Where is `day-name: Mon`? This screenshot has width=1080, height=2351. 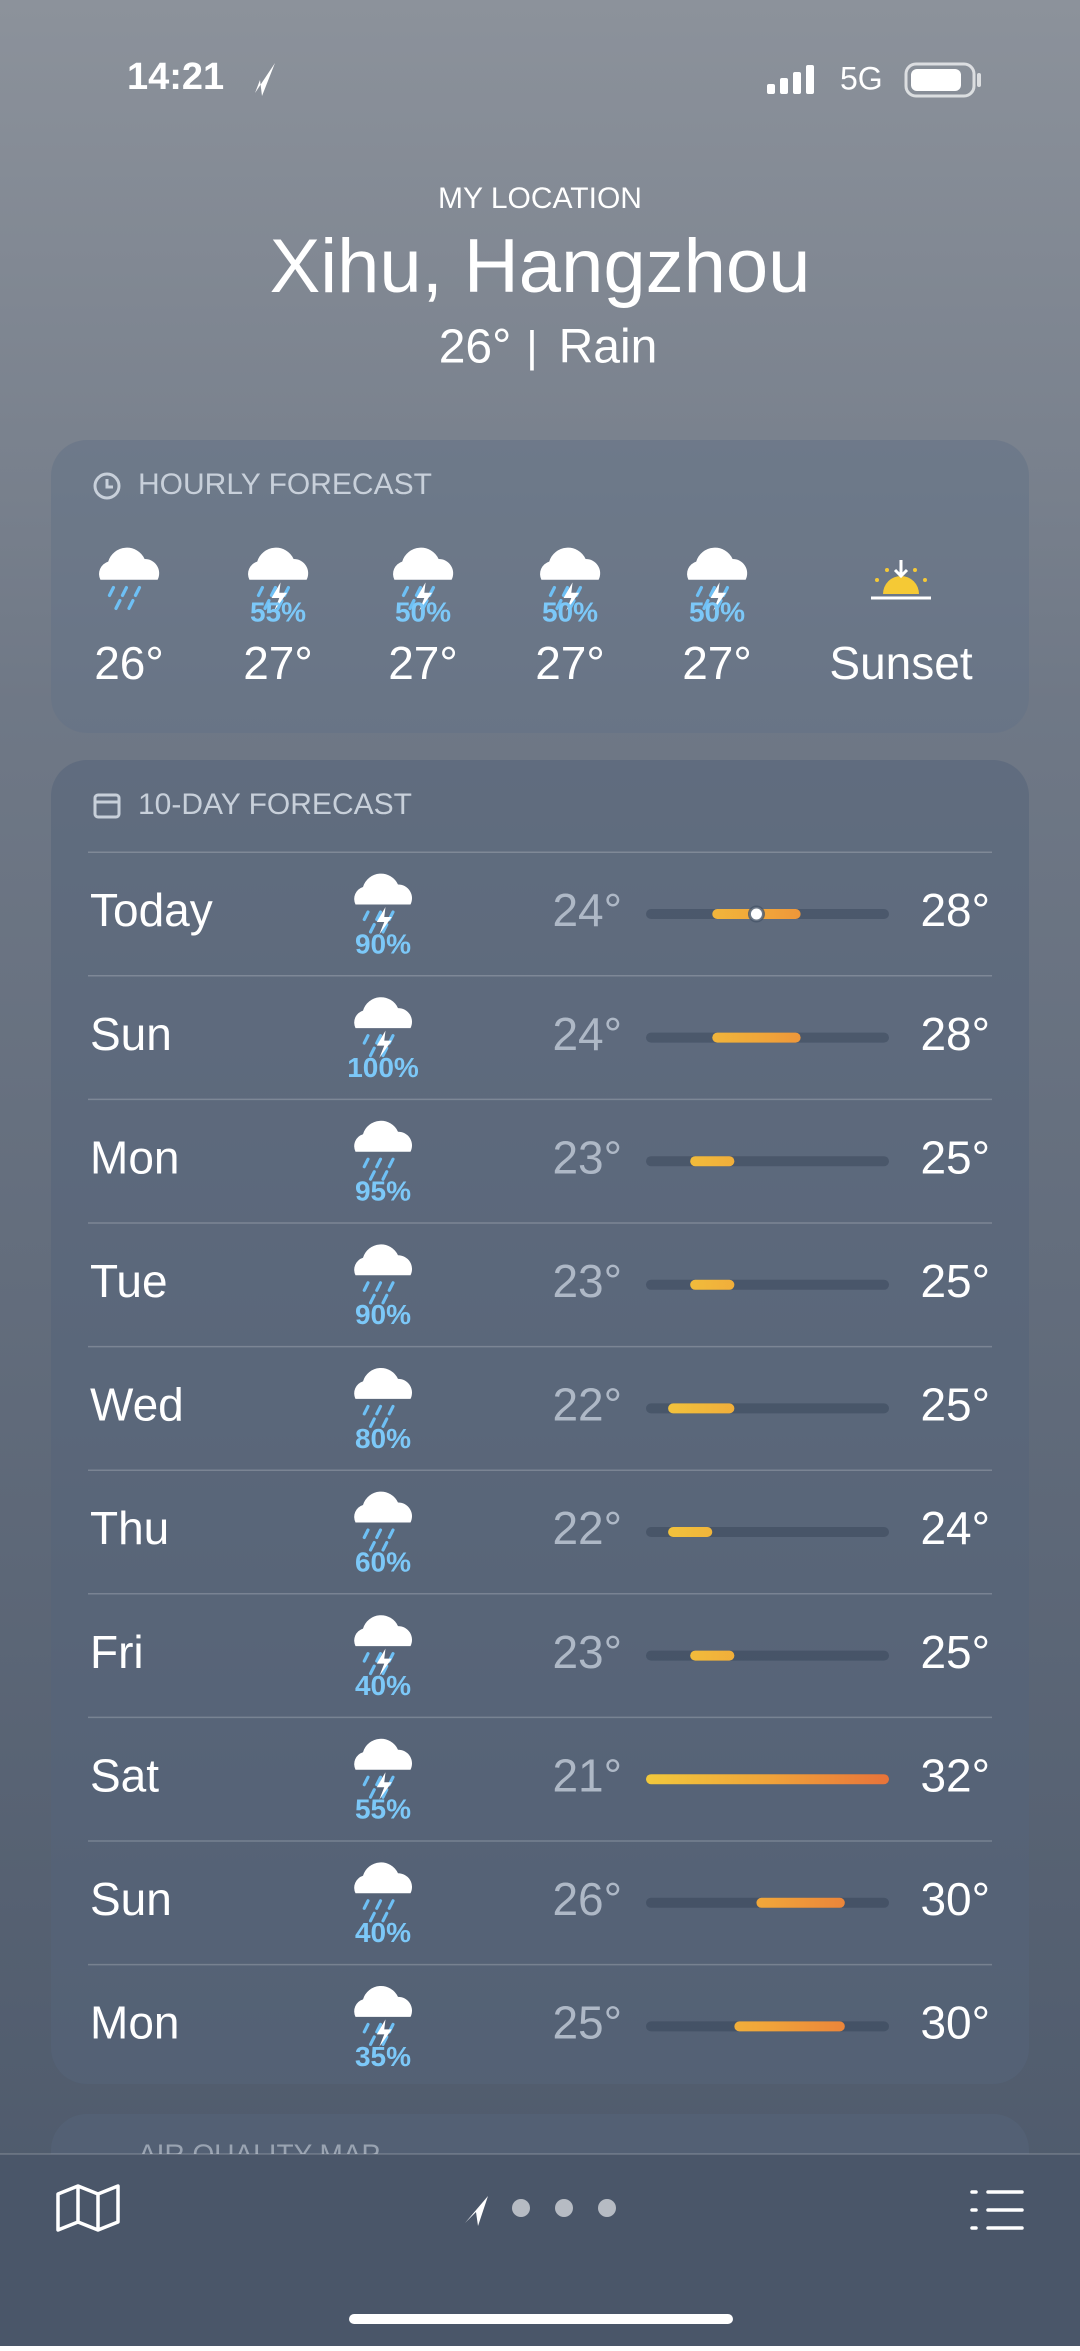
day-name: Mon is located at coordinates (134, 1157).